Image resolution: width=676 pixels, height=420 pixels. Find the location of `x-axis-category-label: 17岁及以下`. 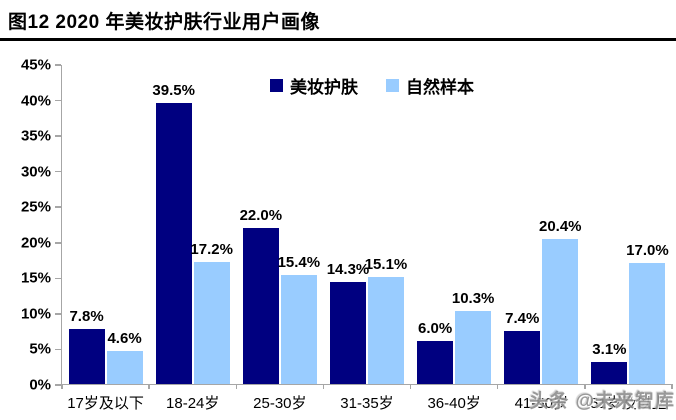

x-axis-category-label: 17岁及以下 is located at coordinates (105, 403).